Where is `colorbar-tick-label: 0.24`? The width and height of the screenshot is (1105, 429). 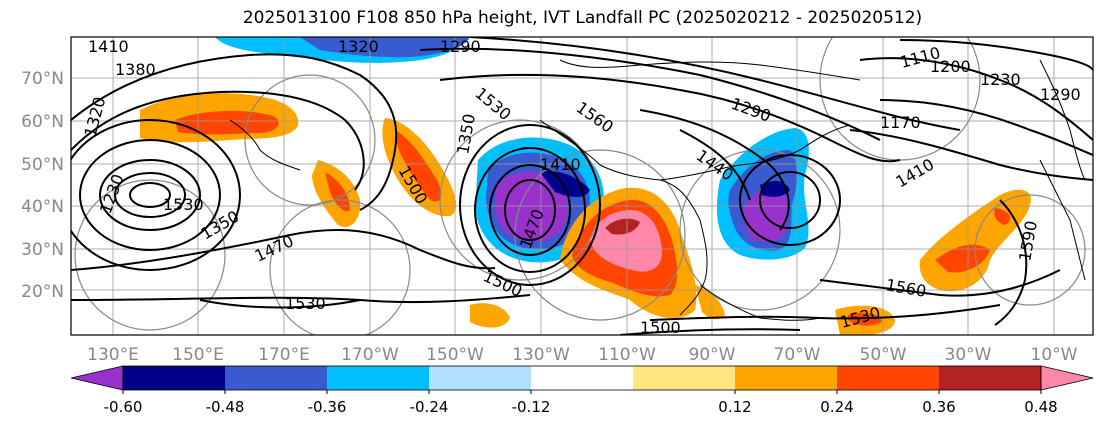
colorbar-tick-label: 0.24 is located at coordinates (836, 407).